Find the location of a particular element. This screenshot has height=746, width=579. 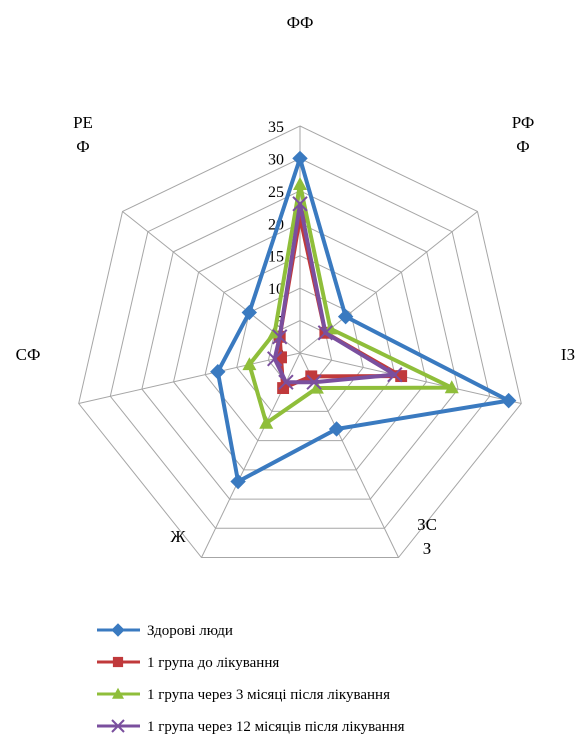

tick-label: 25 is located at coordinates (276, 192).